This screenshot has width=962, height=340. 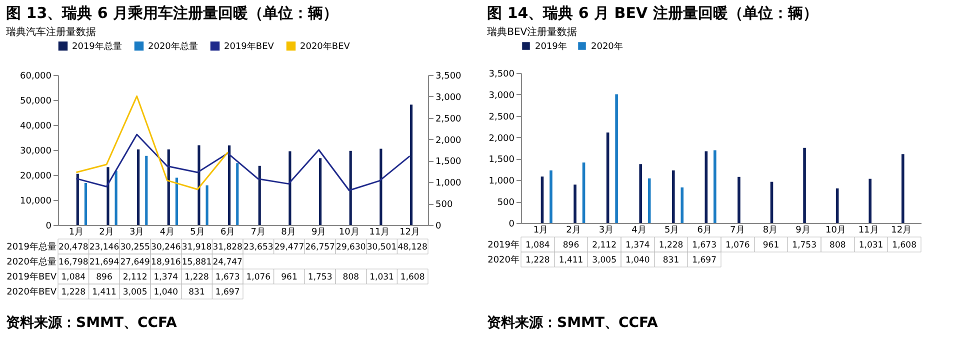 I want to click on data-label: 15,881, so click(x=197, y=263).